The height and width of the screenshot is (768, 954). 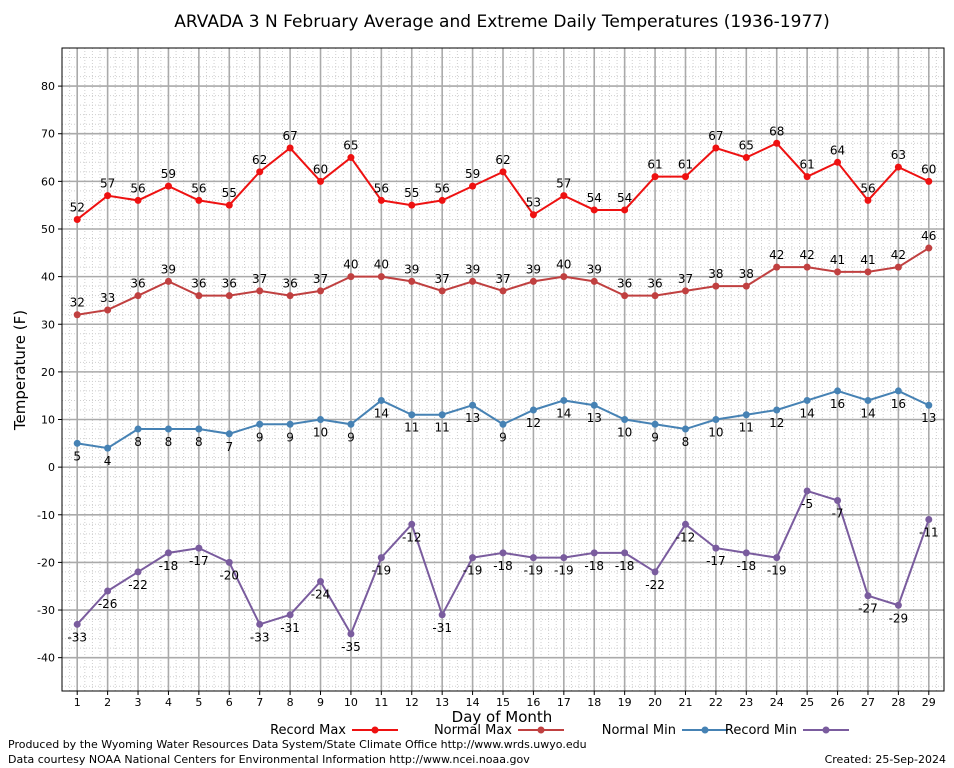 What do you see at coordinates (686, 537) in the screenshot?
I see `data-label: -12` at bounding box center [686, 537].